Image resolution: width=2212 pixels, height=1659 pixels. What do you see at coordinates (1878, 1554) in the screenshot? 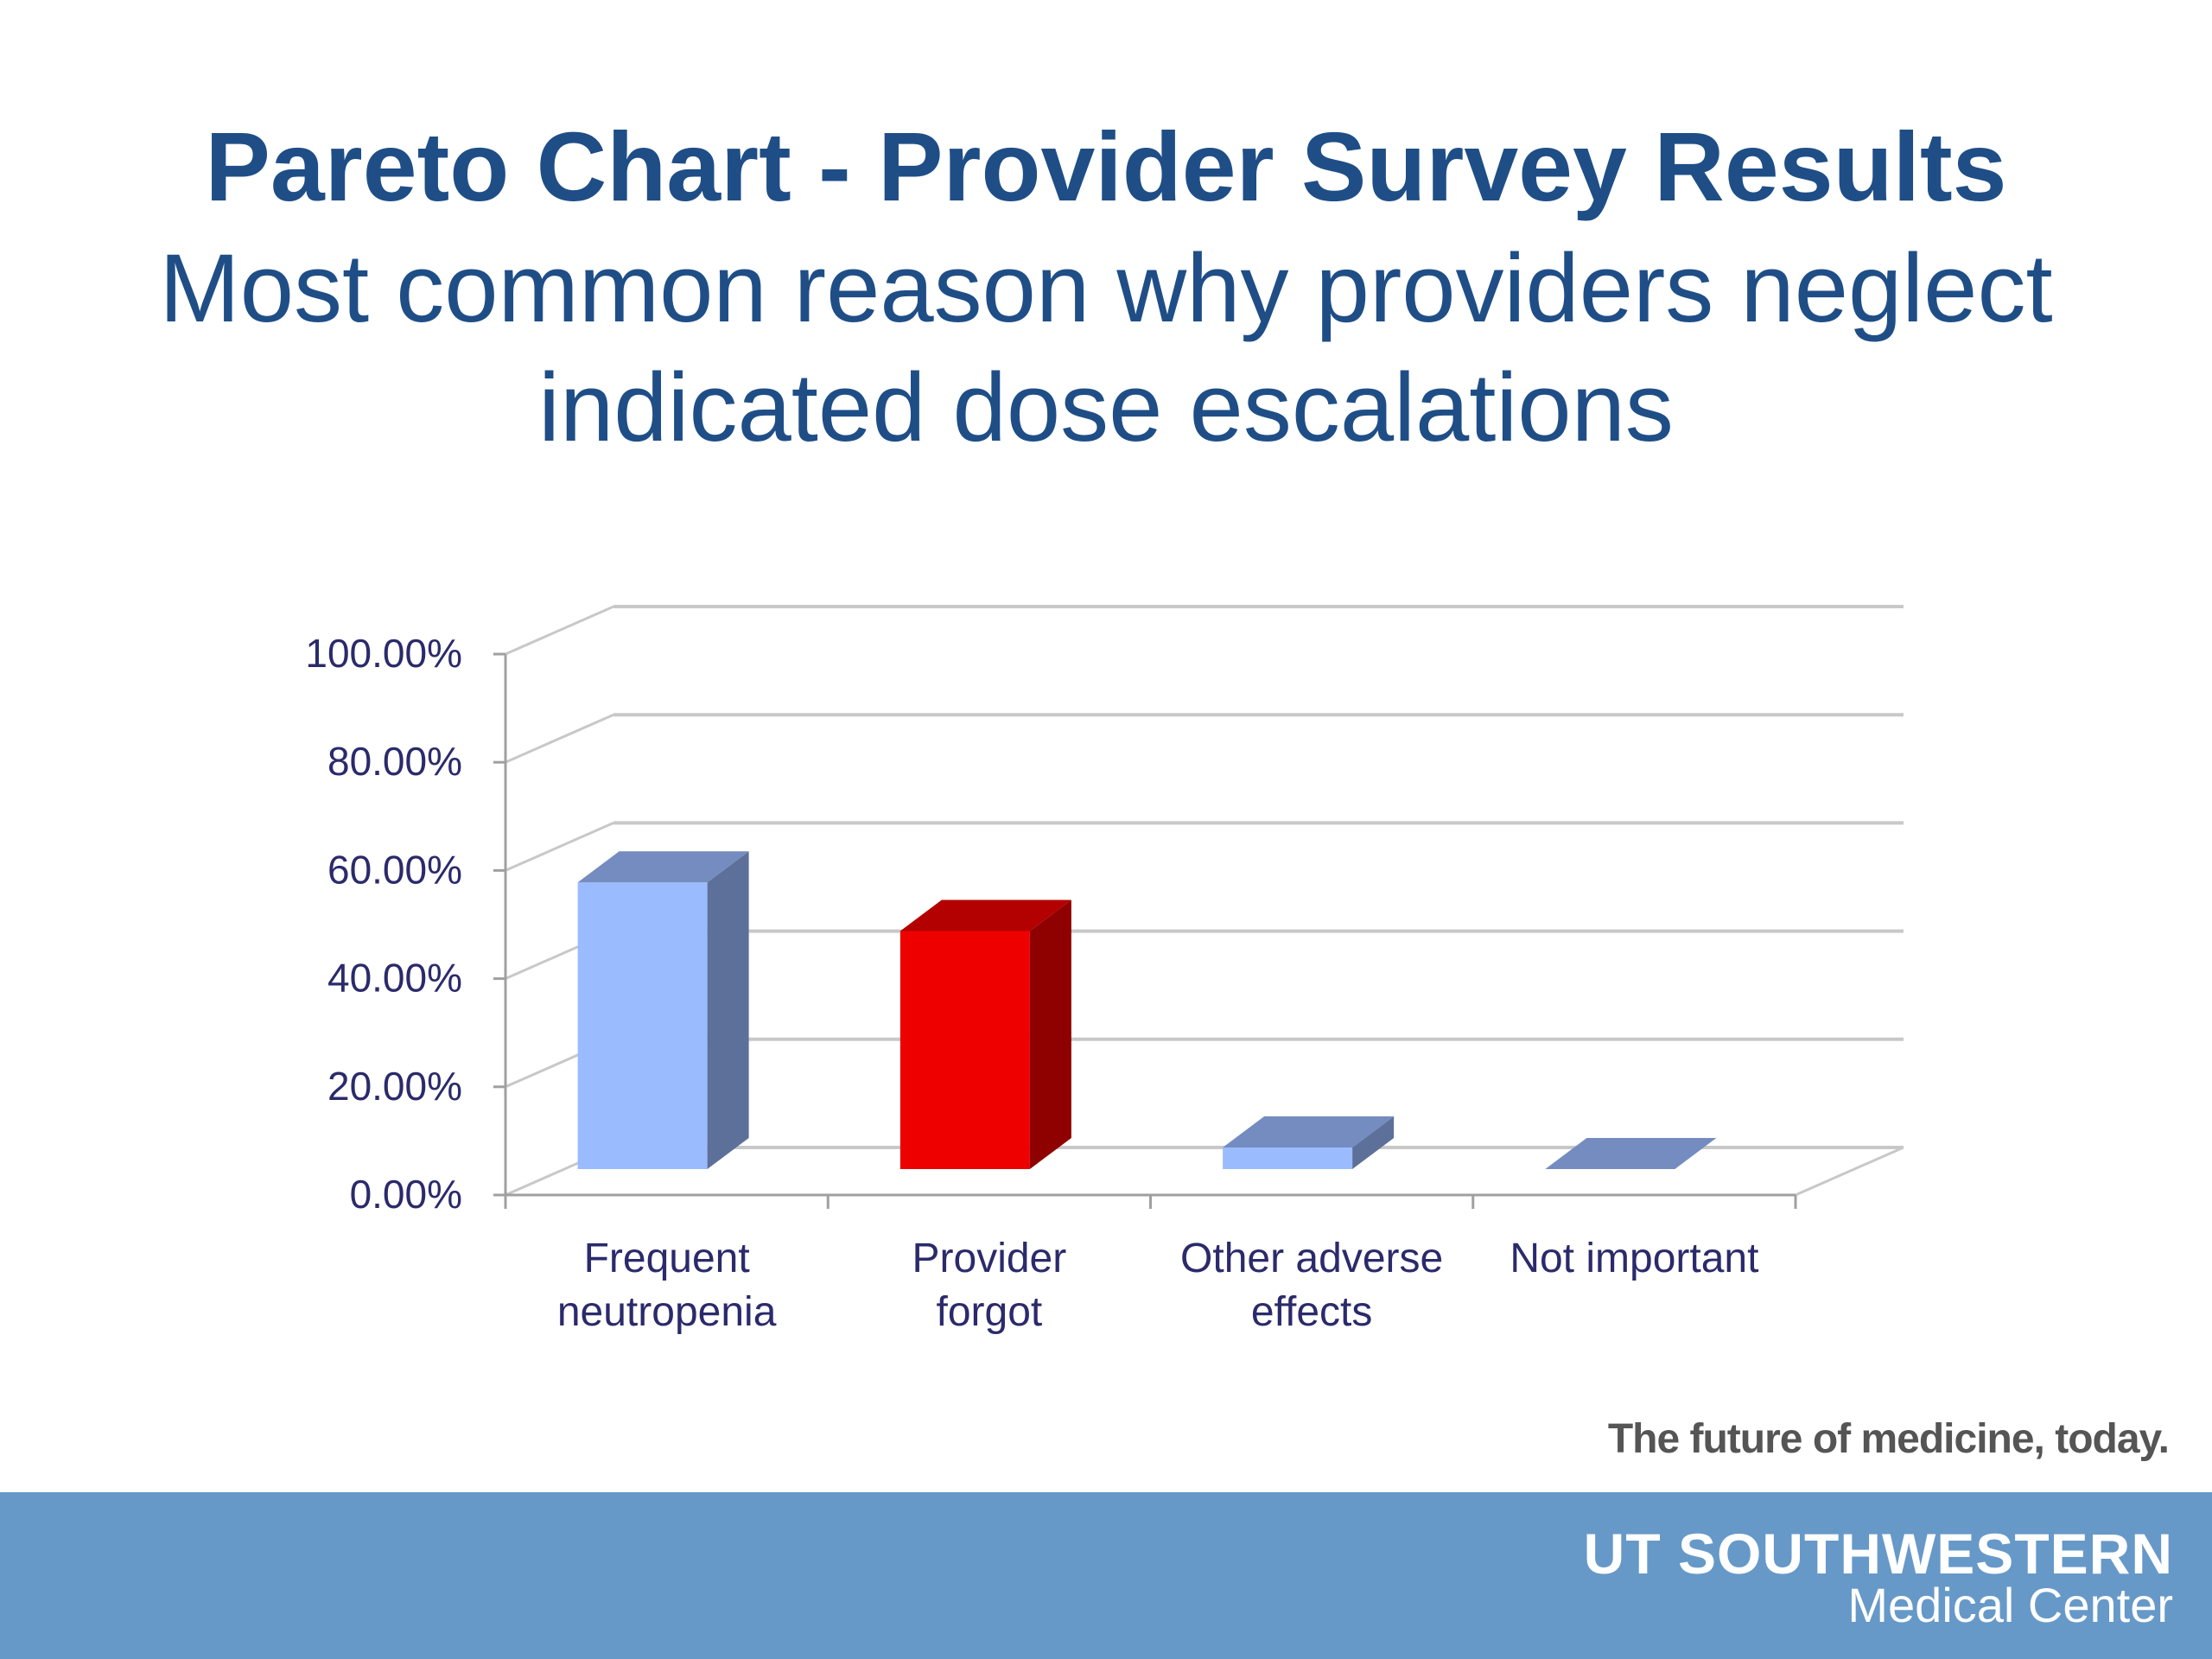
I see `logo-ut-southwestern: UT SOUTHWESTERN` at bounding box center [1878, 1554].